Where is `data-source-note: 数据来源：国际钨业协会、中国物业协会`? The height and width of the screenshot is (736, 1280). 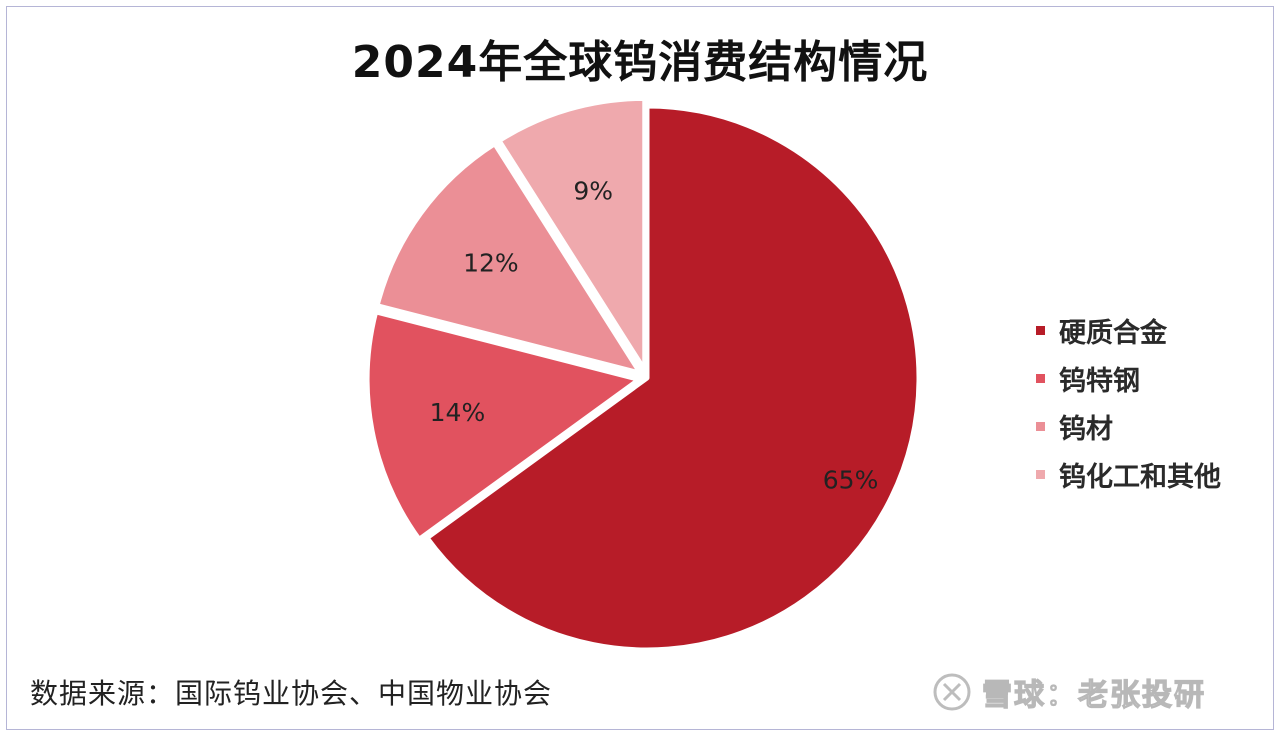
data-source-note: 数据来源：国际钨业协会、中国物业协会 is located at coordinates (291, 693).